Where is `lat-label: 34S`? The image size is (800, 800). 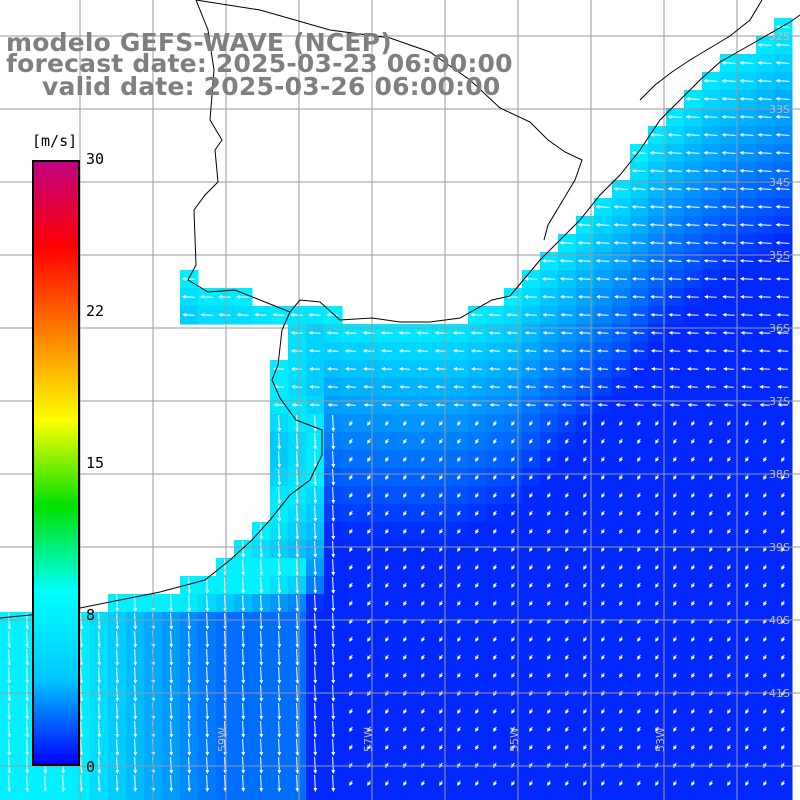
lat-label: 34S is located at coordinates (779, 182).